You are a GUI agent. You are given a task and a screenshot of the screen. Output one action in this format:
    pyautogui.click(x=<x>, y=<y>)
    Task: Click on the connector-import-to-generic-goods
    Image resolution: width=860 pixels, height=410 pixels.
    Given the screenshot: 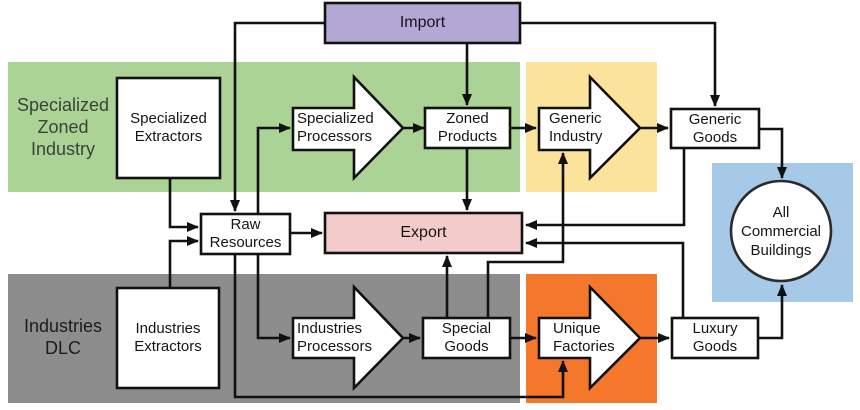 What is the action you would take?
    pyautogui.click(x=620, y=64)
    